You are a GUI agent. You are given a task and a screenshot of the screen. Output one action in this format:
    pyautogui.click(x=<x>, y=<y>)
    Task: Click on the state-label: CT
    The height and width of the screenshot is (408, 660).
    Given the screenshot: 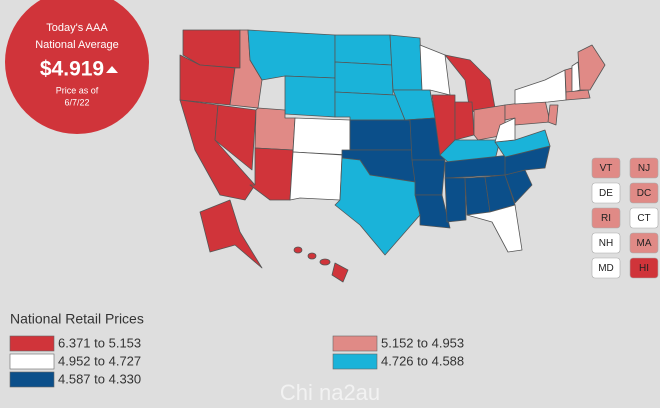 What is the action you would take?
    pyautogui.click(x=643, y=218)
    